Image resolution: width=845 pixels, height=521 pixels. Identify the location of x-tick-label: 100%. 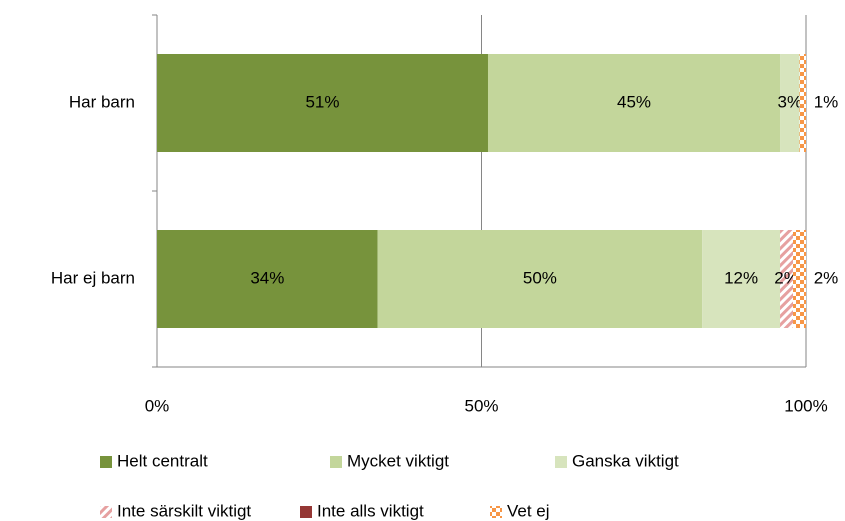
(805, 405).